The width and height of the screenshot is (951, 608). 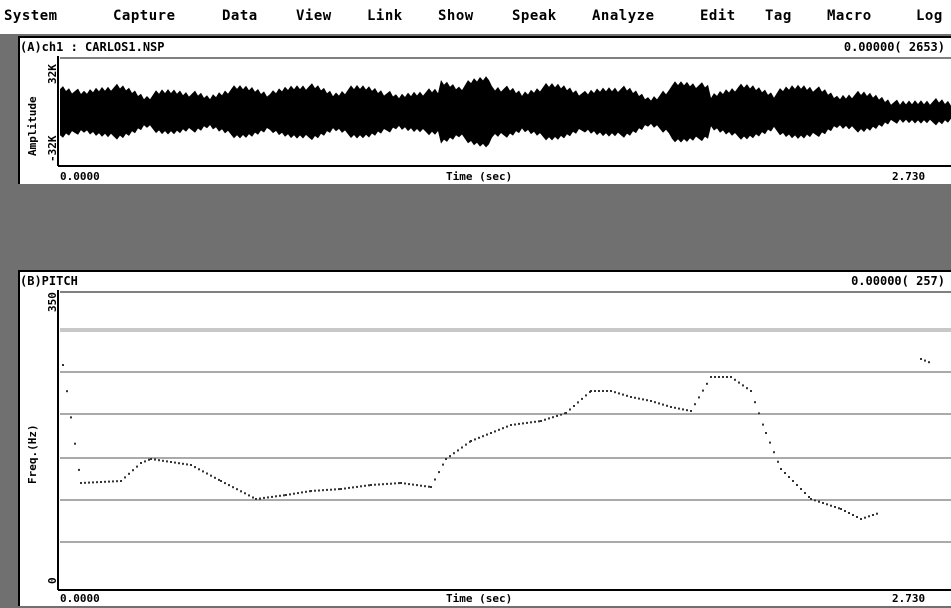 I want to click on waveform-ymin: -32K, so click(x=52, y=149).